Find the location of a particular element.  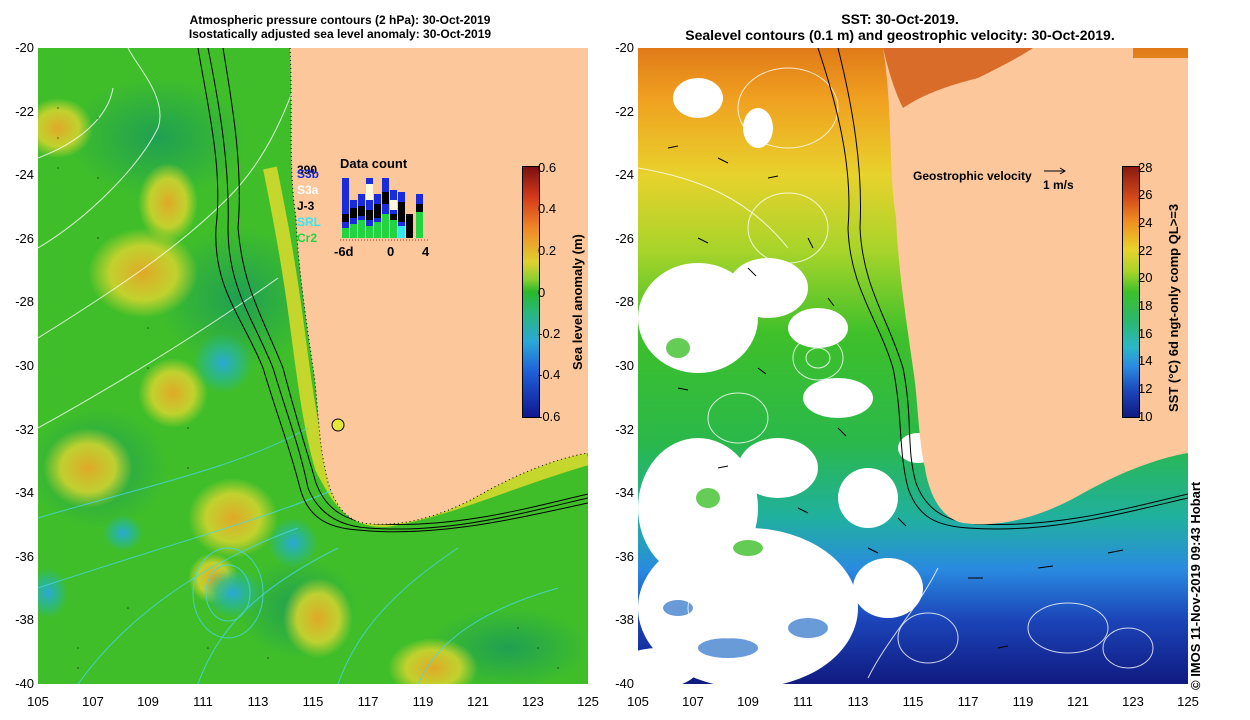

satellite-cr2: Cr2 is located at coordinates (307, 238).